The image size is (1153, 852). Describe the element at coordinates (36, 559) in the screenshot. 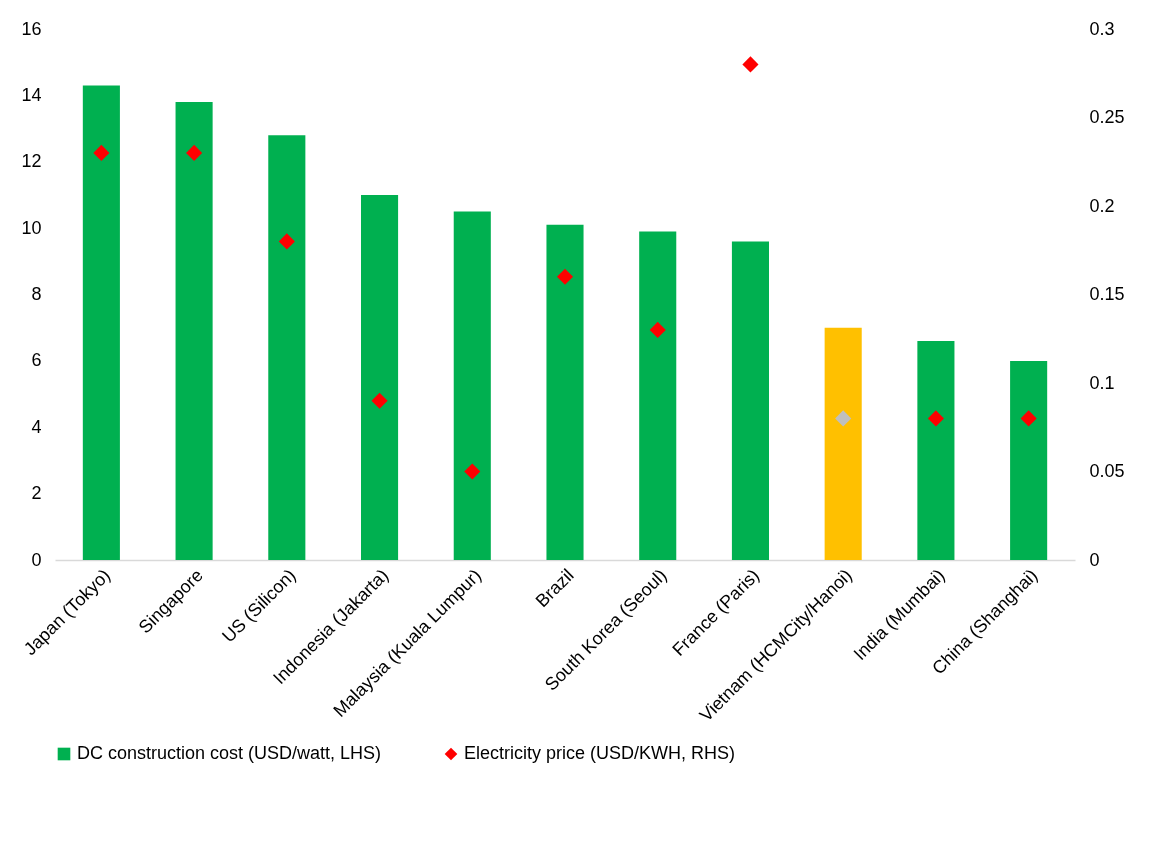

I see `y-tick-label: 0` at that location.